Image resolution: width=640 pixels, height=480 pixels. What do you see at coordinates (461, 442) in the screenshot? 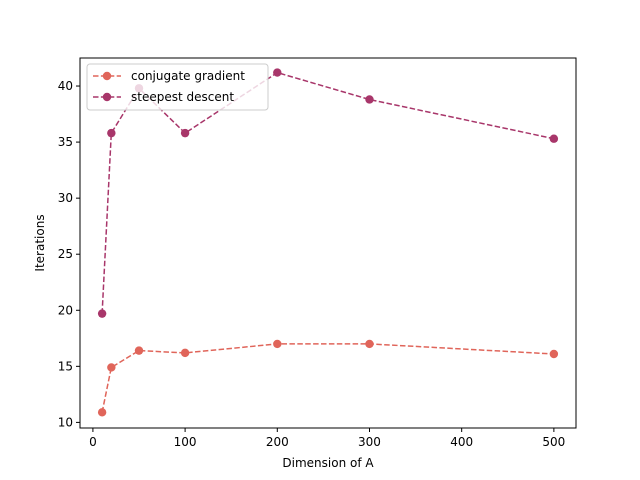
I see `x-tick-label: 400` at bounding box center [461, 442].